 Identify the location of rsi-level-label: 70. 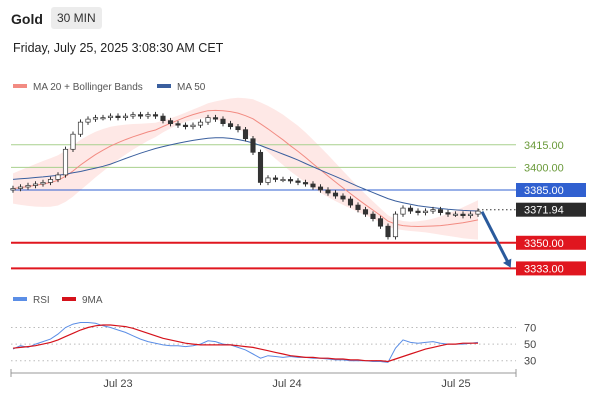
(530, 328).